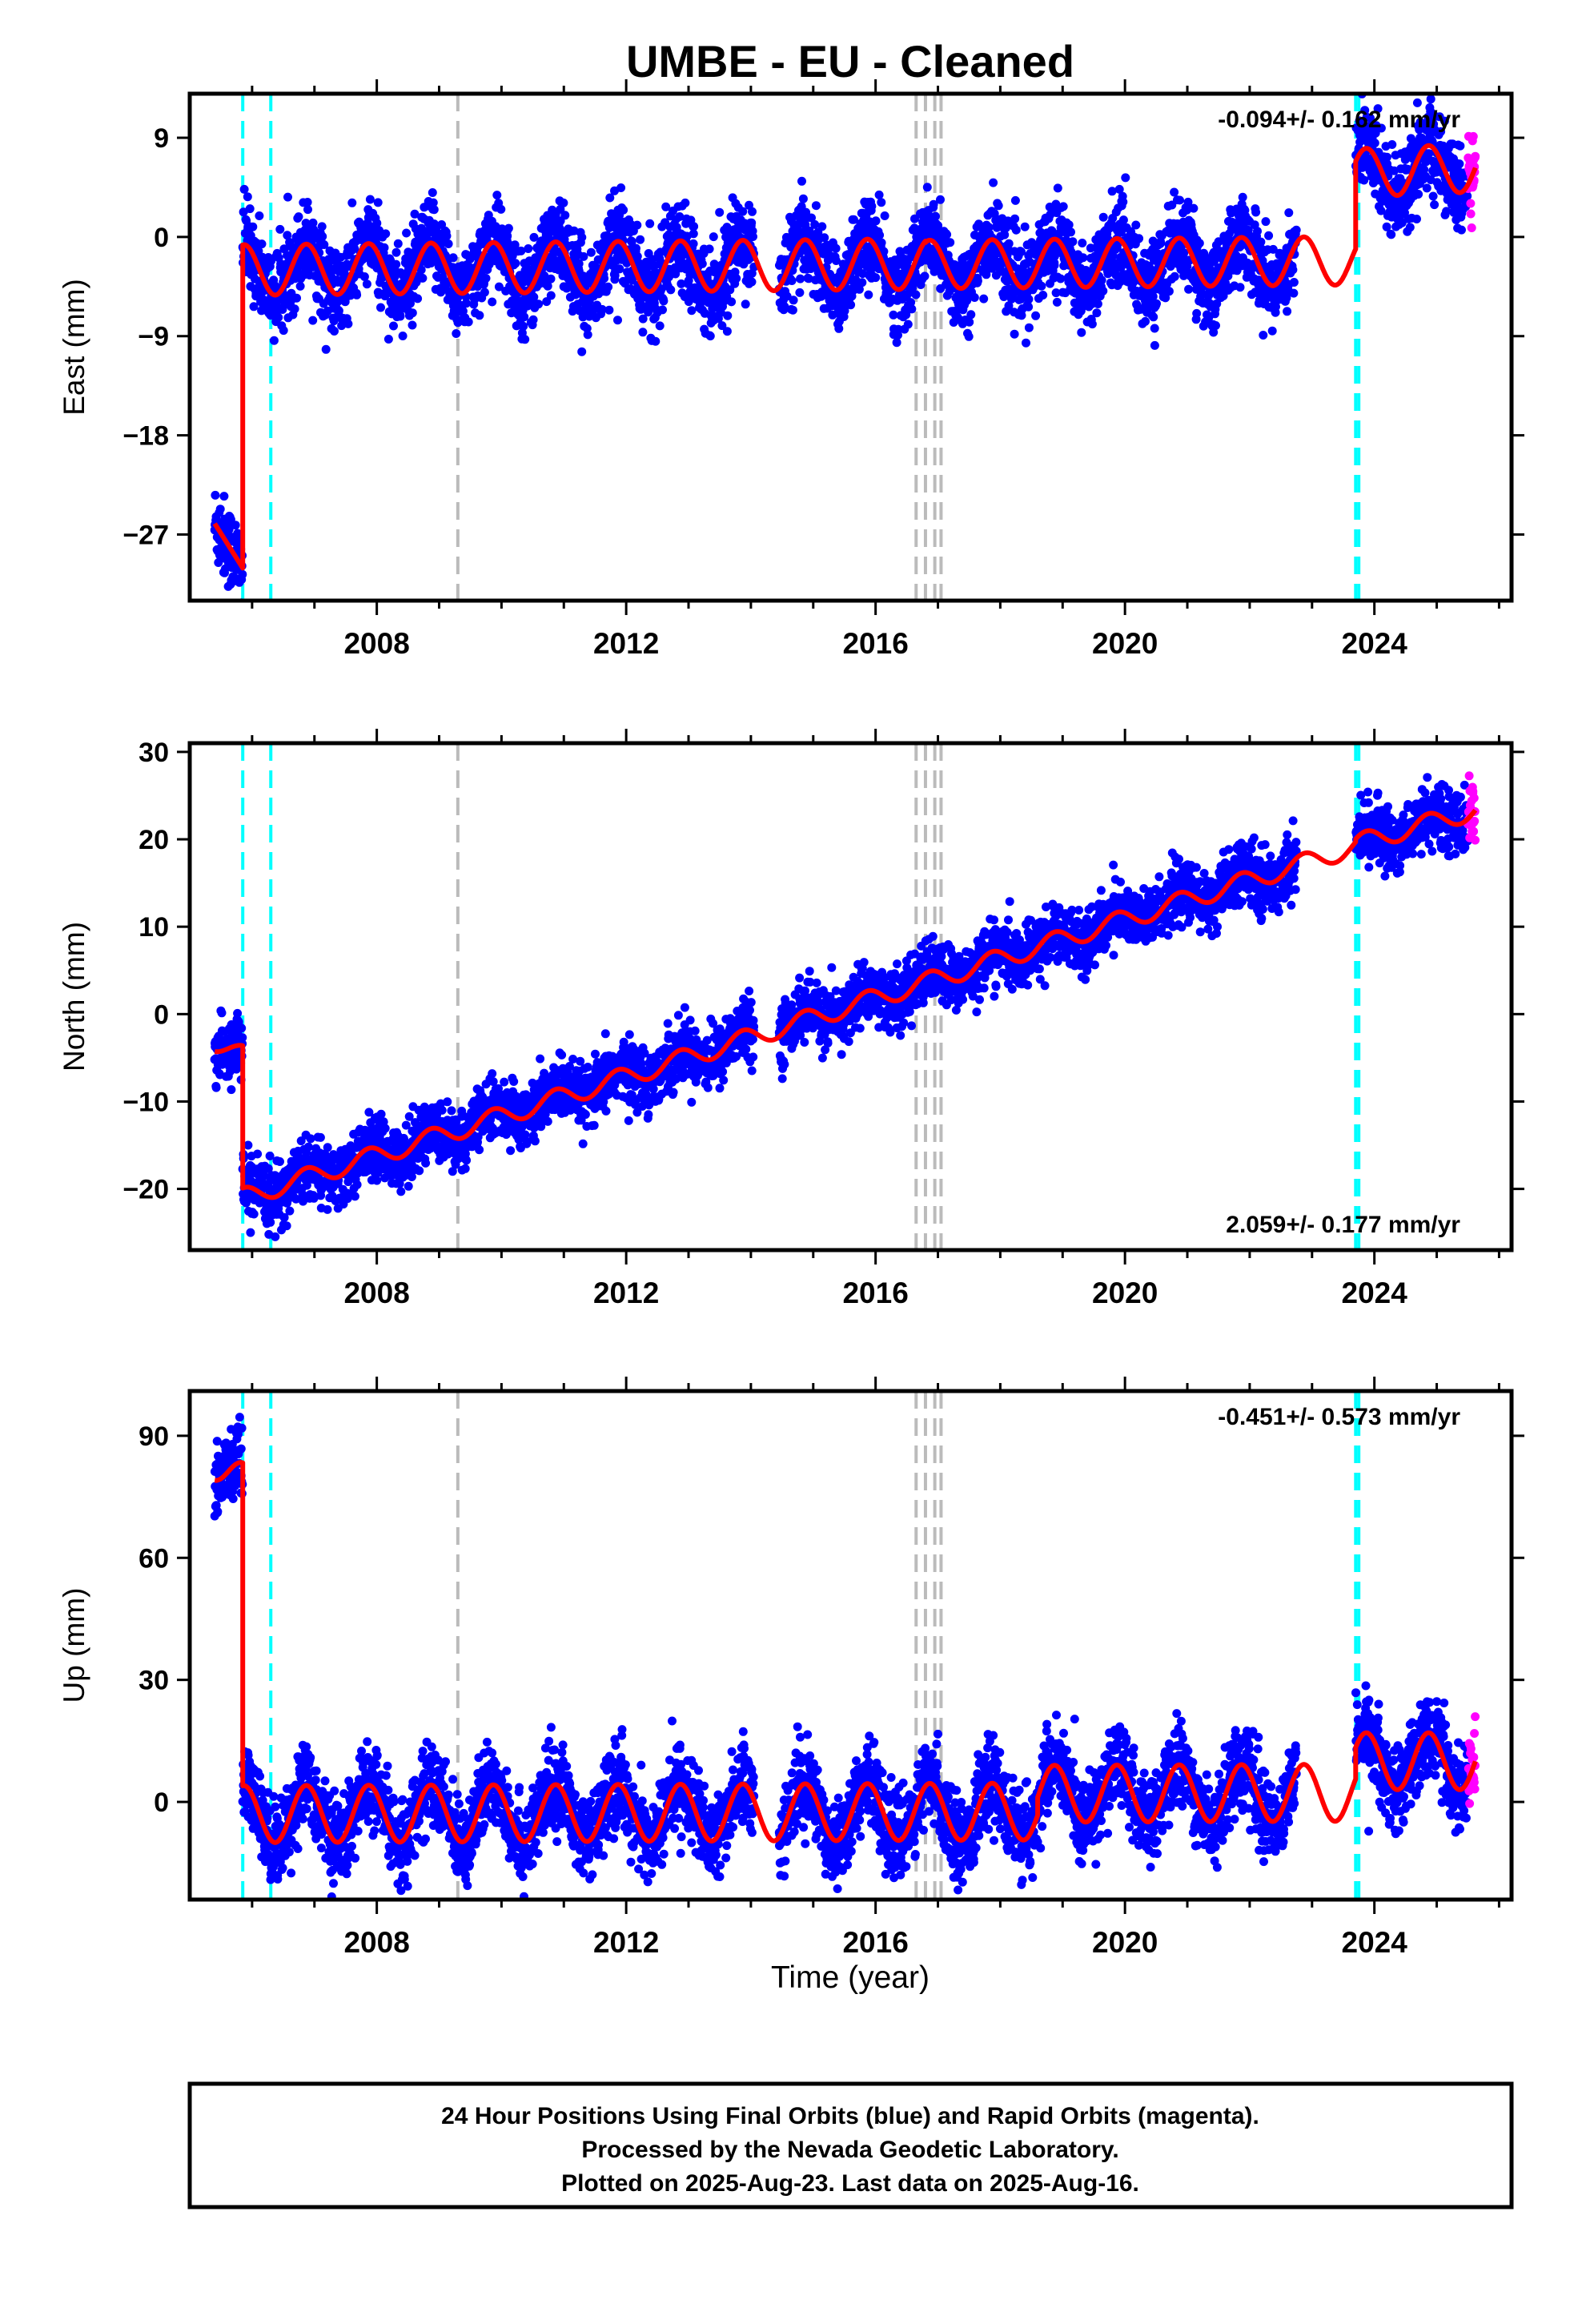  What do you see at coordinates (74, 1645) in the screenshot?
I see `up-y-axis-label: Up (mm)` at bounding box center [74, 1645].